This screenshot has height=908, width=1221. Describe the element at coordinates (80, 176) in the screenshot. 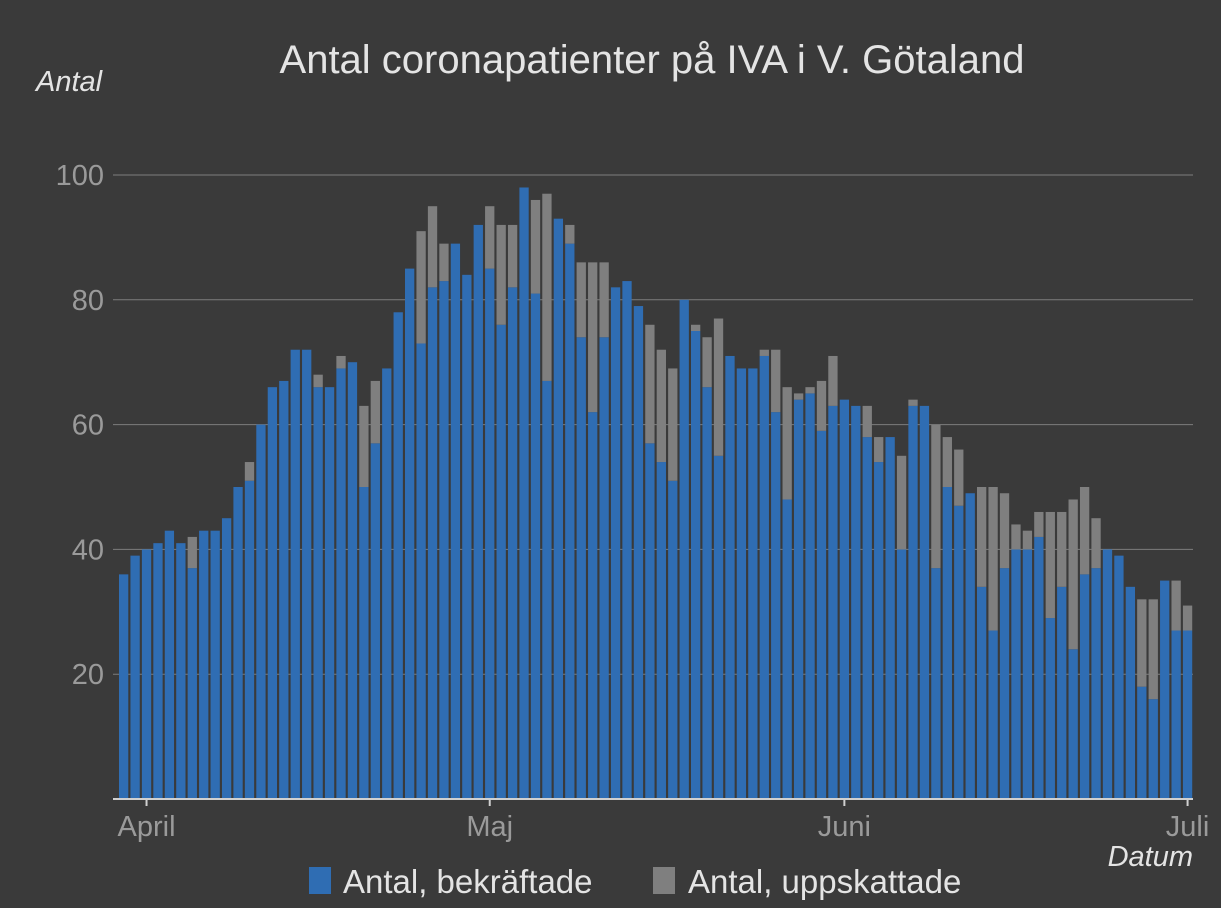

I see `y-tick-label: 100` at that location.